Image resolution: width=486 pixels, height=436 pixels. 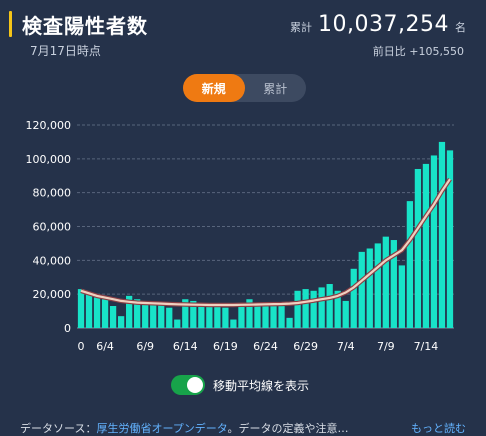 I want to click on x-tick-label: 0, so click(x=81, y=346).